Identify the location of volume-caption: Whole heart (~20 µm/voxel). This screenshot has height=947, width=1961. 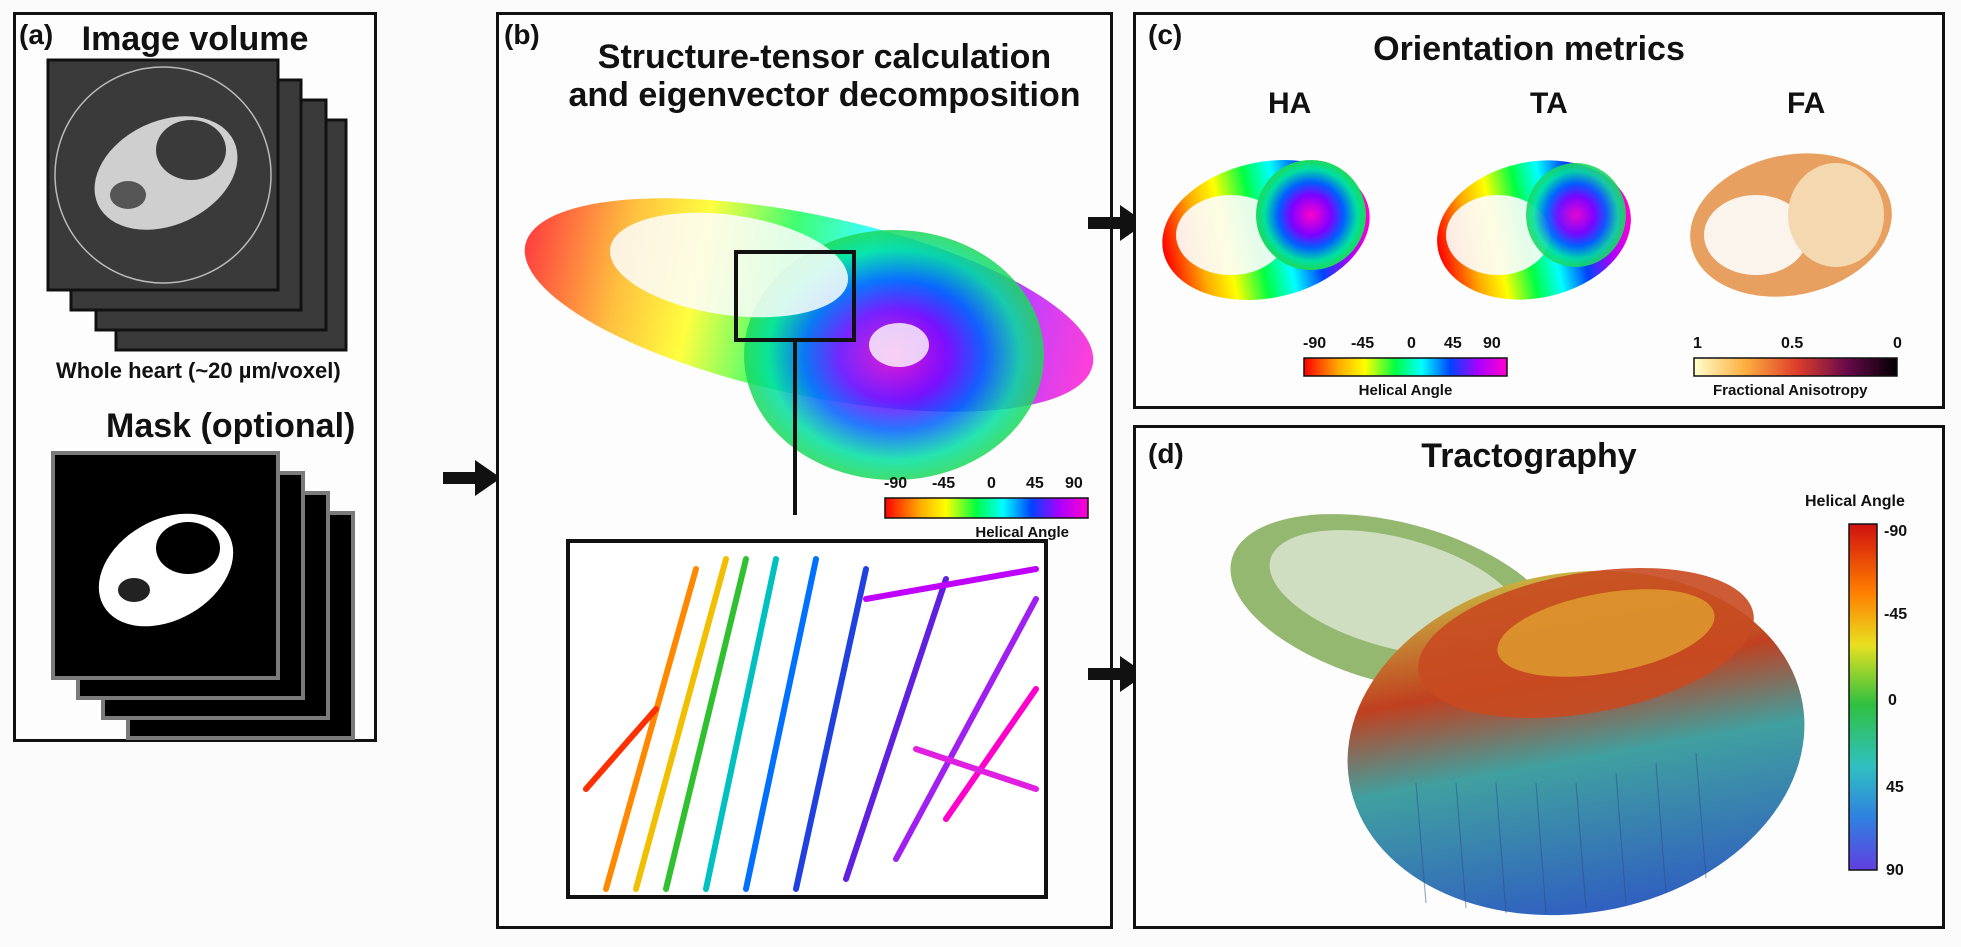
(198, 370).